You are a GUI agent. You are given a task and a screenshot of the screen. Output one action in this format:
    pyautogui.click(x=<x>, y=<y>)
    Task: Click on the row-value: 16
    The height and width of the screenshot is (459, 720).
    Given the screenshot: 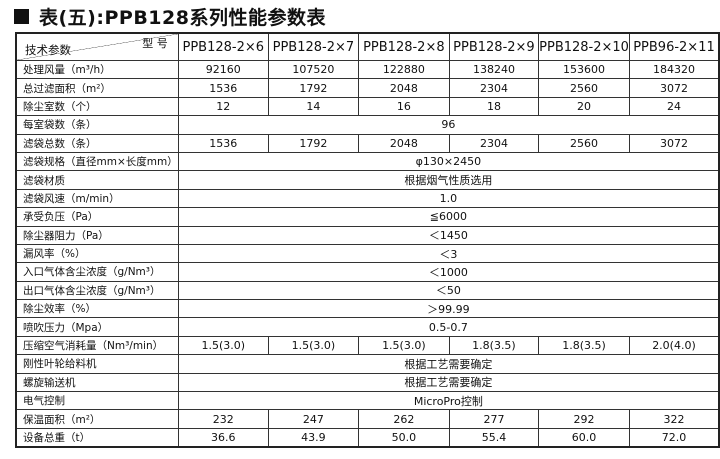 What is the action you would take?
    pyautogui.click(x=403, y=106)
    